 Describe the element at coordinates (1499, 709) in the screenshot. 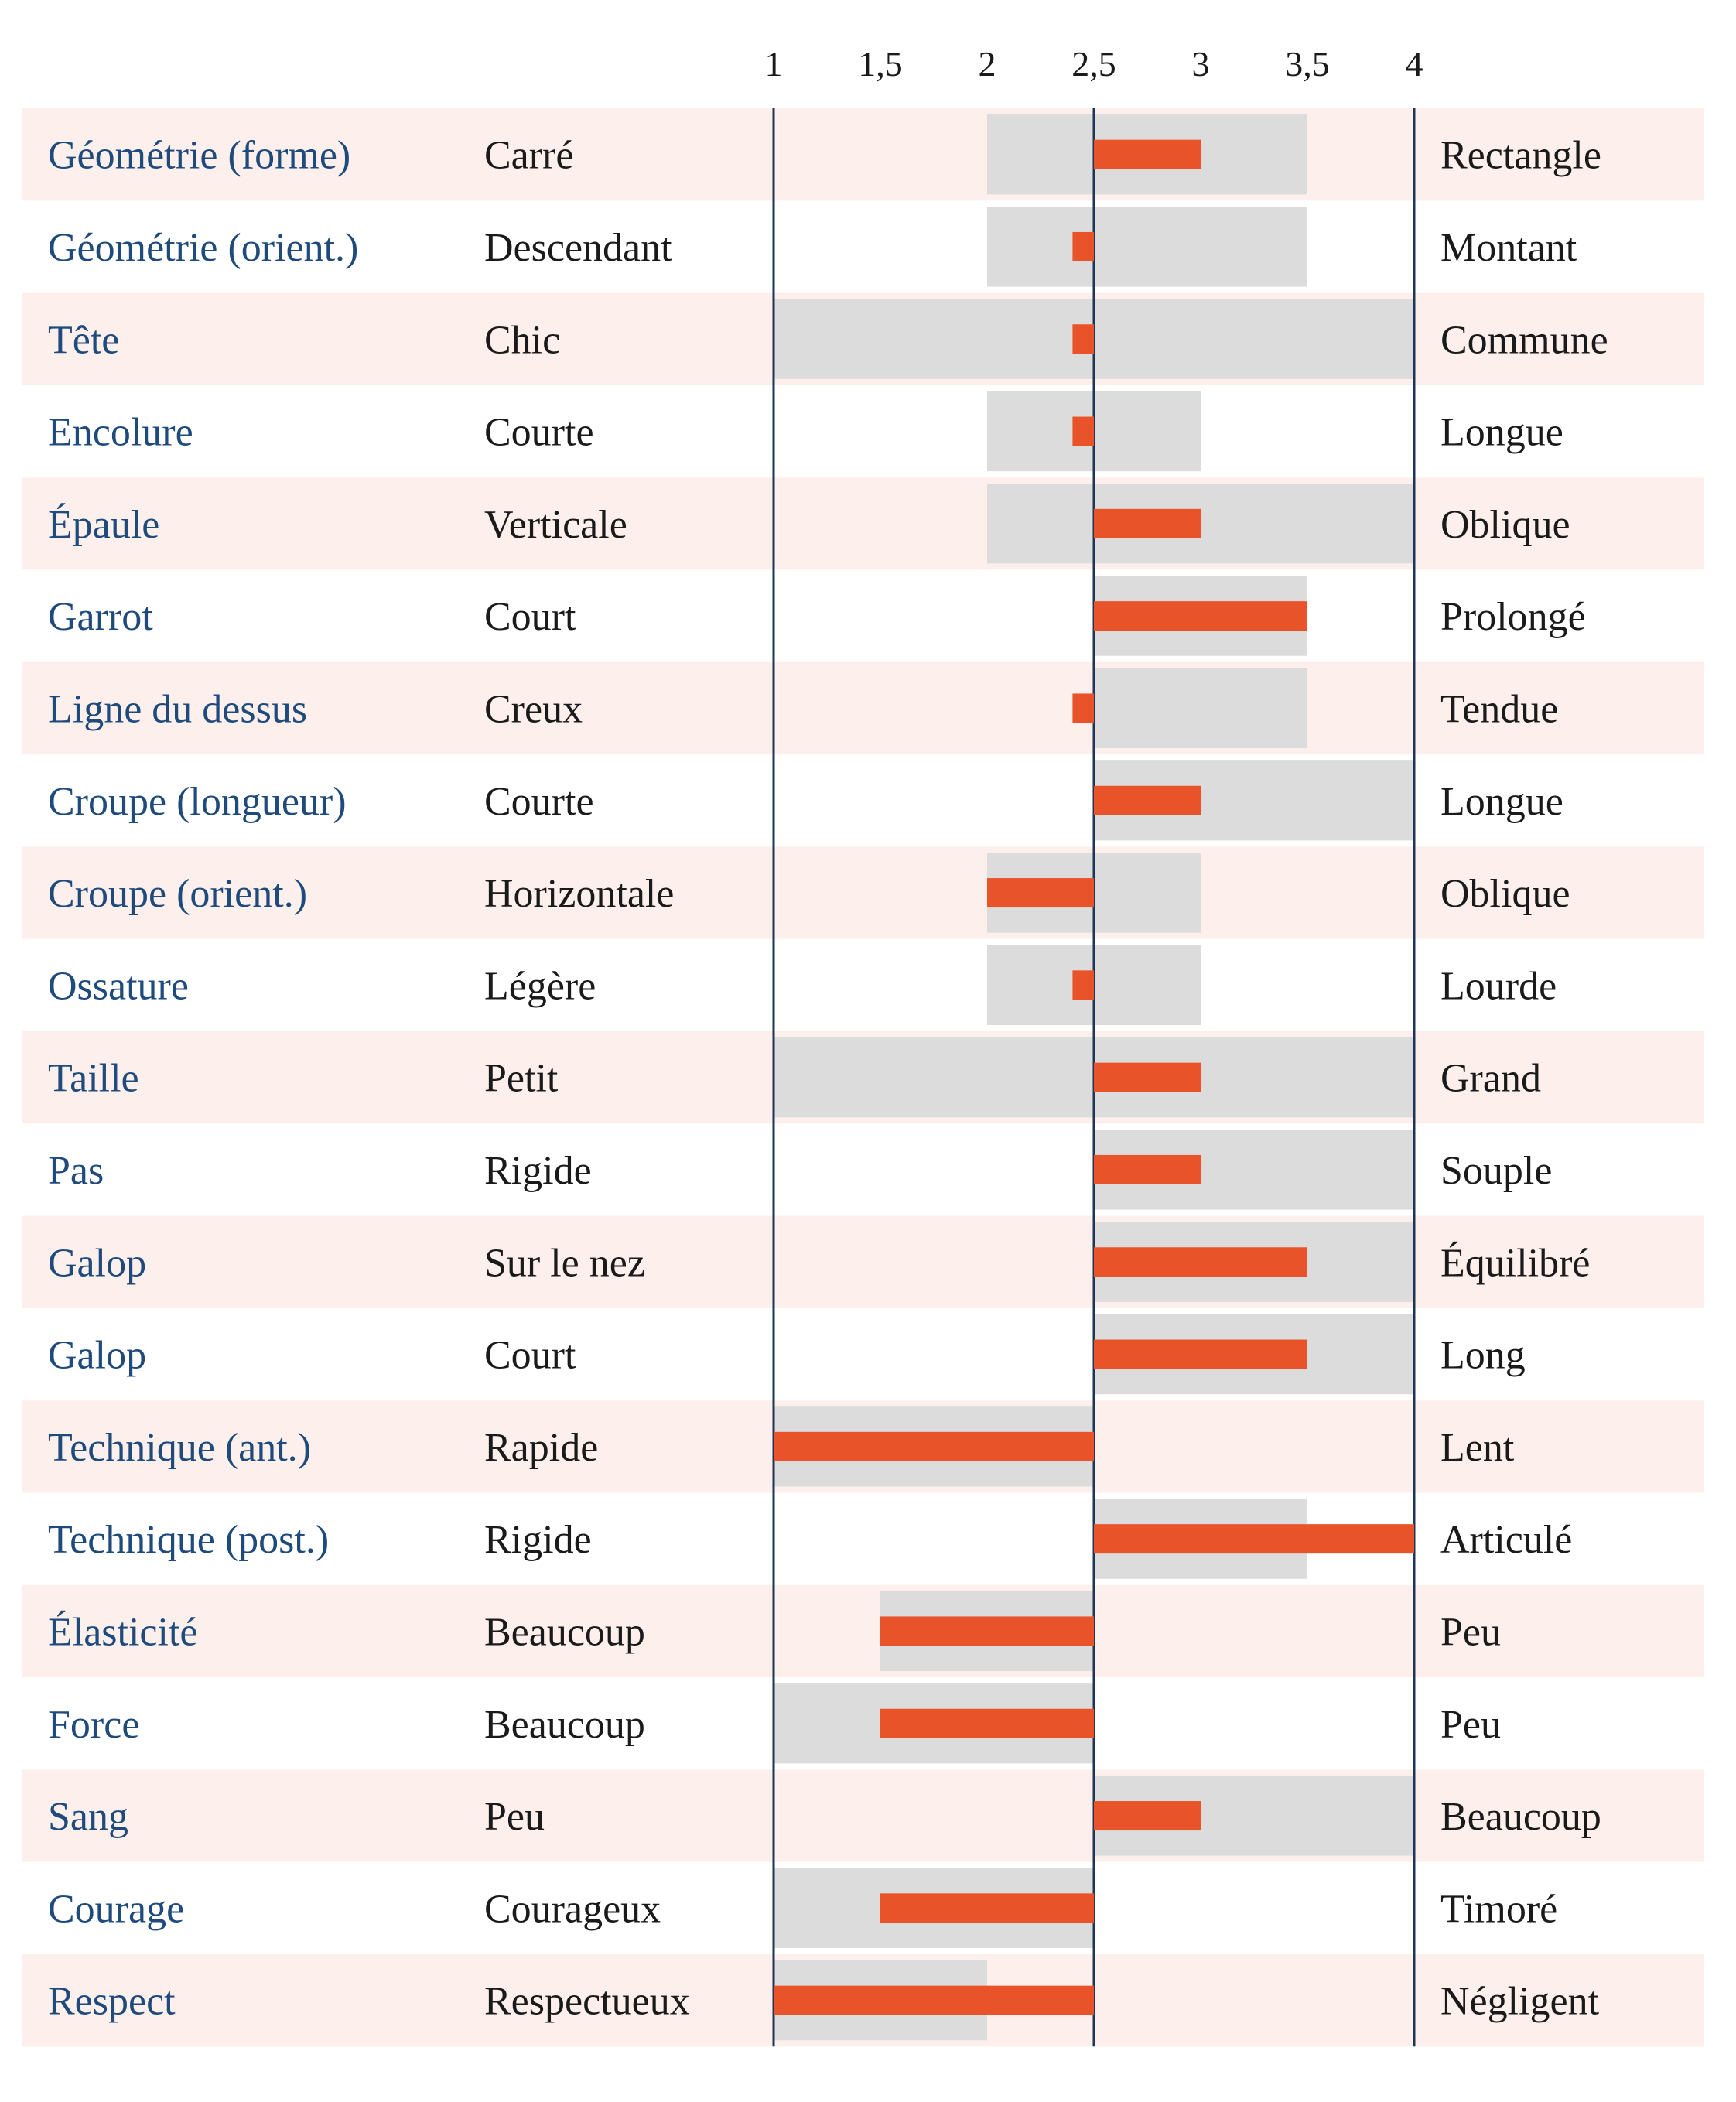

I see `high-pole-label: Tendue` at that location.